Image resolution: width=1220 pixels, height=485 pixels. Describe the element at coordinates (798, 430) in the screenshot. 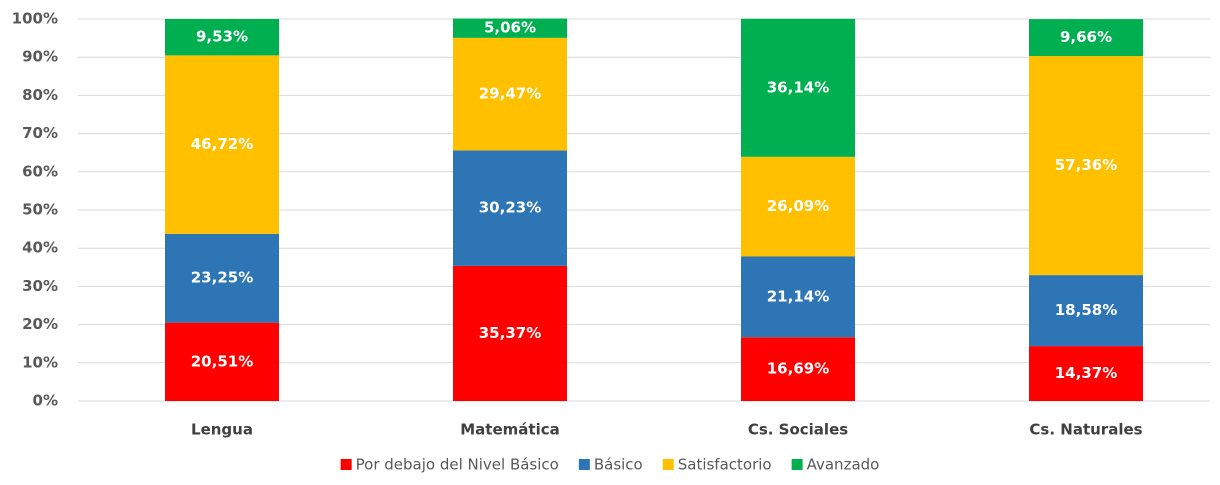

I see `x-tick-label: Cs. Sociales` at that location.